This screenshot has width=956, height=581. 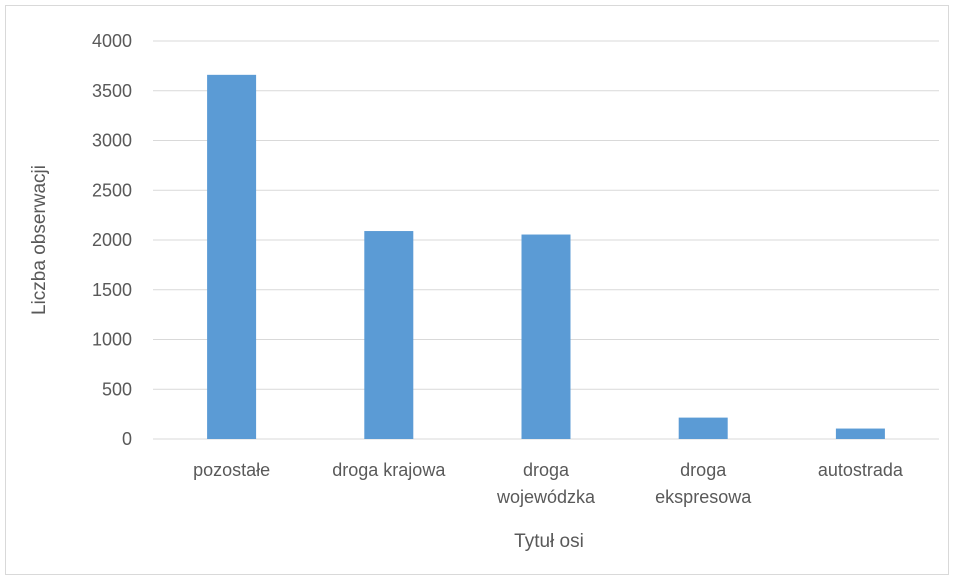 I want to click on y-tick-label: 1000, so click(x=112, y=340).